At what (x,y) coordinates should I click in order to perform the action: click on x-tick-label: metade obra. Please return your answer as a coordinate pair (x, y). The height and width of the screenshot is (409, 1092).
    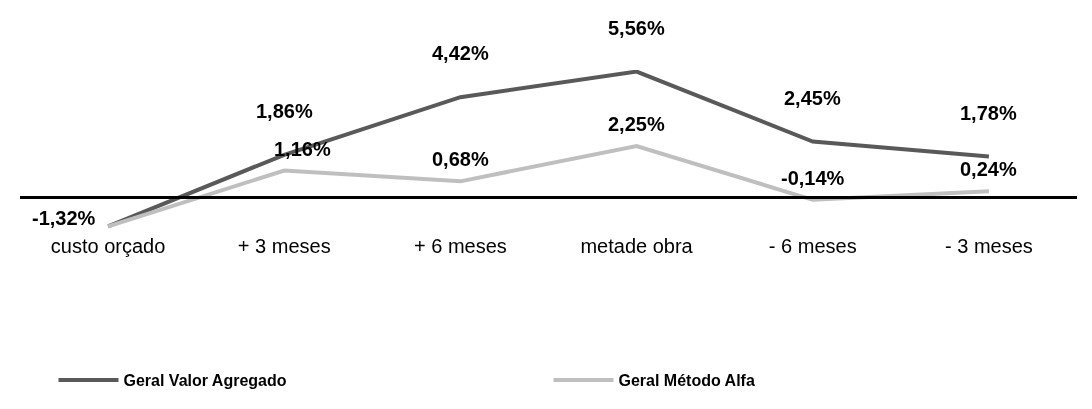
    Looking at the image, I should click on (637, 245).